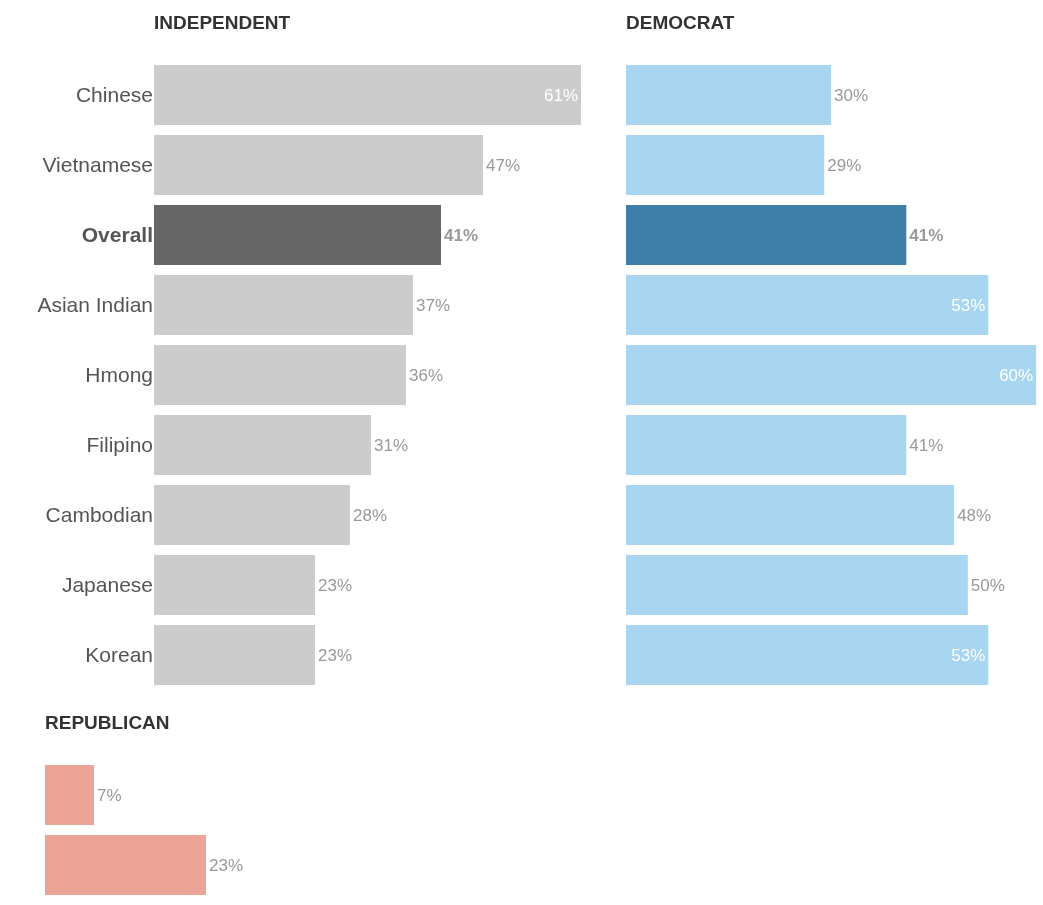  What do you see at coordinates (370, 515) in the screenshot?
I see `data-label: 28%` at bounding box center [370, 515].